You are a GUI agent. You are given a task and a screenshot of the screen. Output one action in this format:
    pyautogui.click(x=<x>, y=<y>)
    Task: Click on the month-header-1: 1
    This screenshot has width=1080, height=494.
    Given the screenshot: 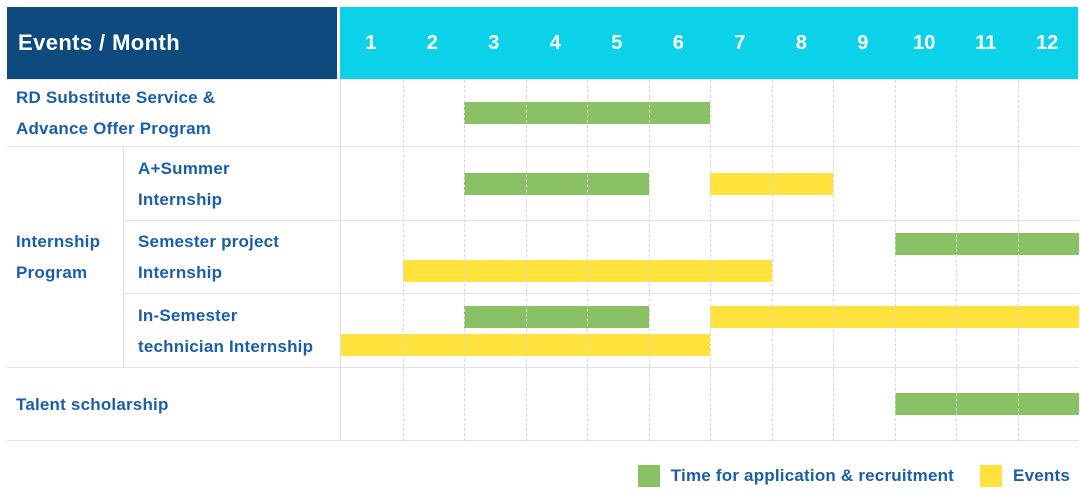 What is the action you would take?
    pyautogui.click(x=371, y=42)
    